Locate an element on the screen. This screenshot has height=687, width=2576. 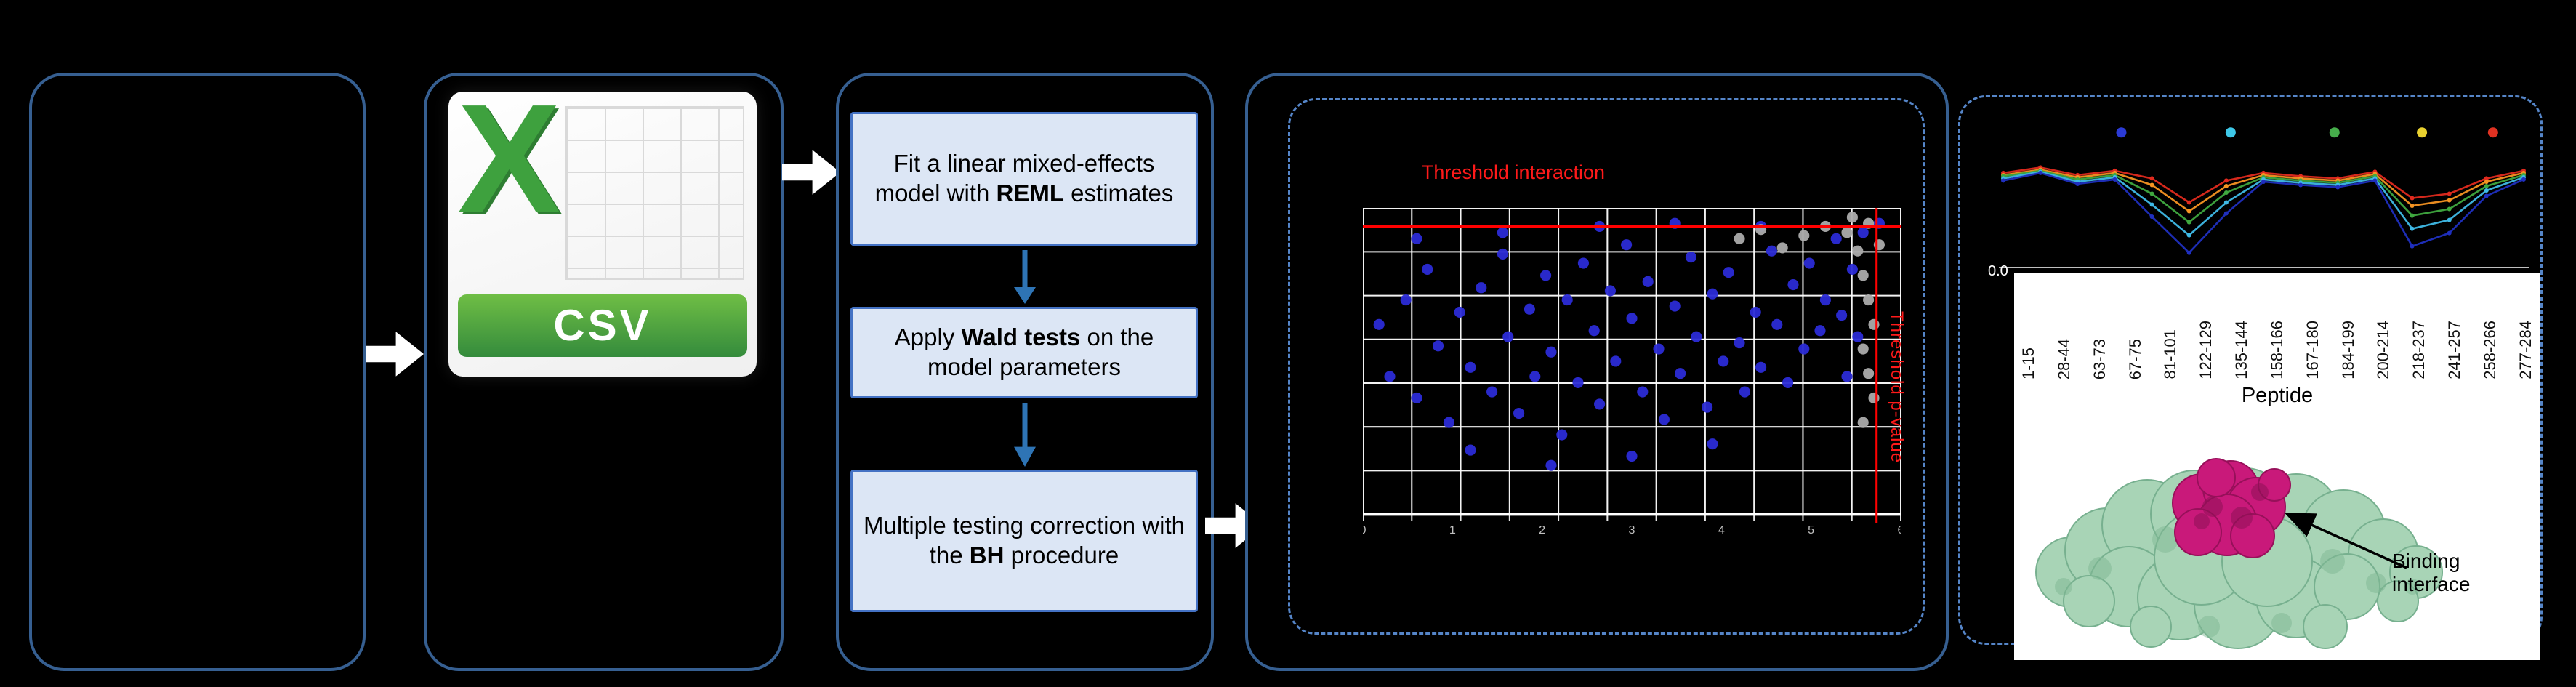
peptide-tick-label: 277-284 is located at coordinates (2525, 350).